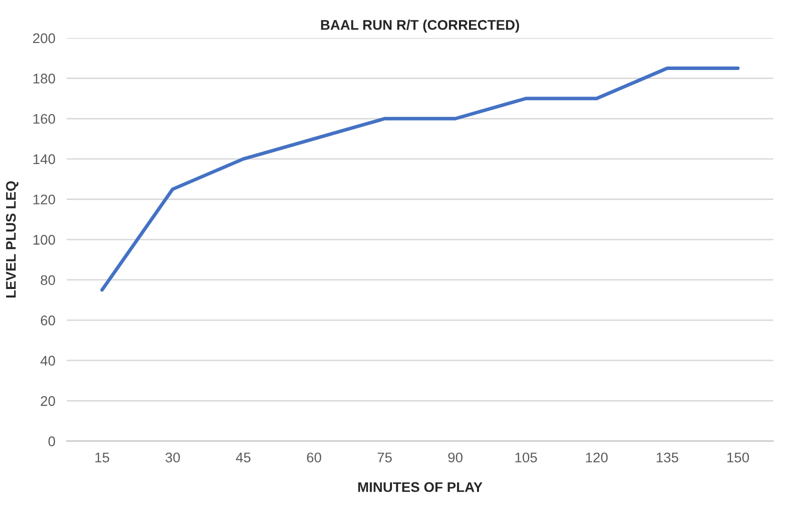 This screenshot has width=785, height=507. What do you see at coordinates (102, 457) in the screenshot?
I see `x-tick-label: 15` at bounding box center [102, 457].